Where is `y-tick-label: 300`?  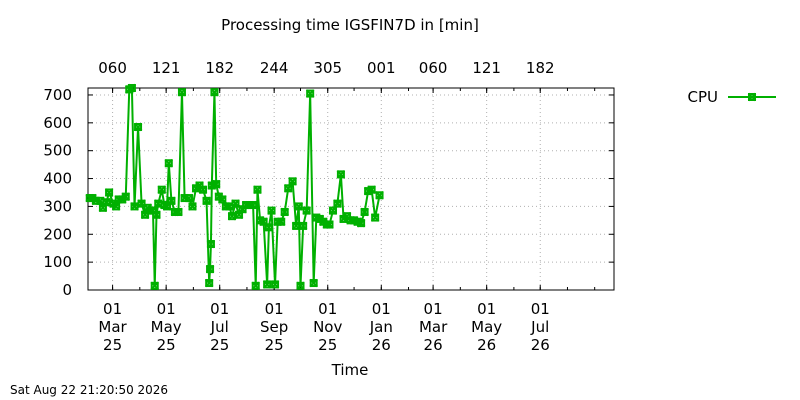
y-tick-label: 300 is located at coordinates (57, 206).